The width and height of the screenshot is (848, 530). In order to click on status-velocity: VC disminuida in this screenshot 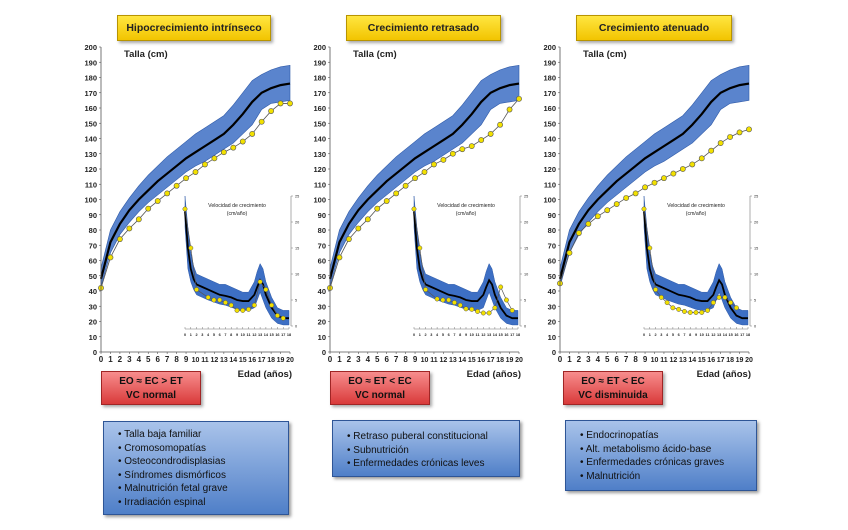, I will do `click(613, 395)`.